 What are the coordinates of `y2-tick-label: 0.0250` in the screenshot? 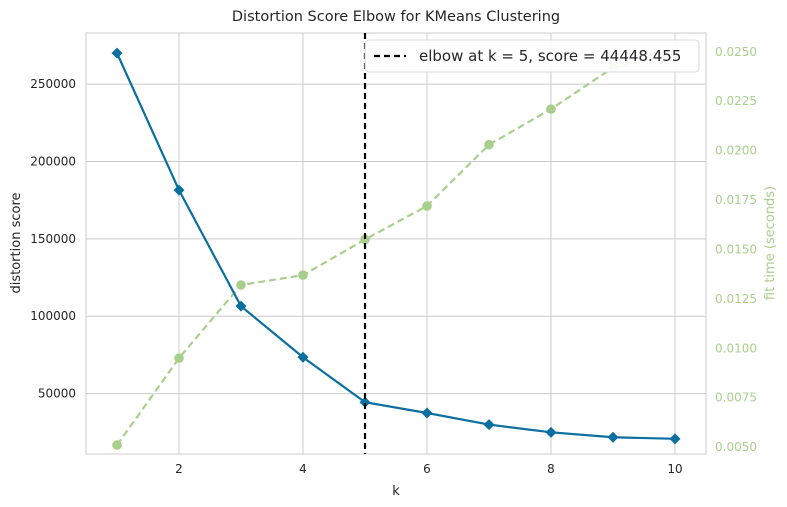 It's located at (736, 52).